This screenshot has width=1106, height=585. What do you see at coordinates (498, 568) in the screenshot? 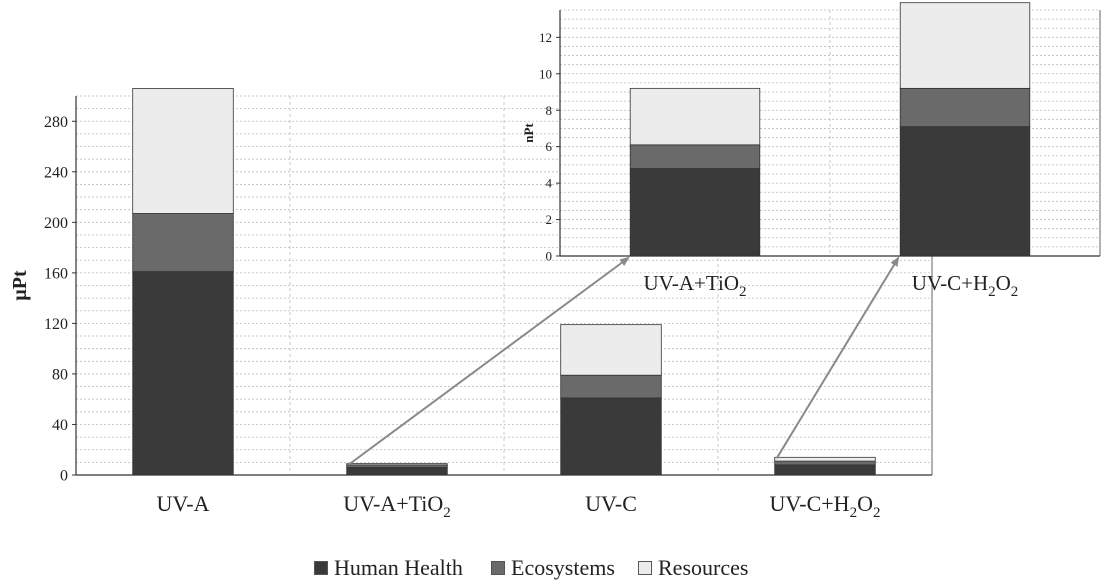
I see `legend-swatch-ecosystems` at bounding box center [498, 568].